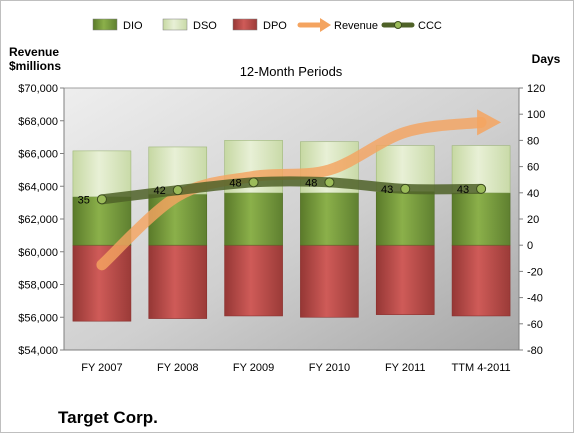 Image resolution: width=574 pixels, height=437 pixels. Describe the element at coordinates (535, 325) in the screenshot. I see `right-axis-tick-label: -60` at that location.